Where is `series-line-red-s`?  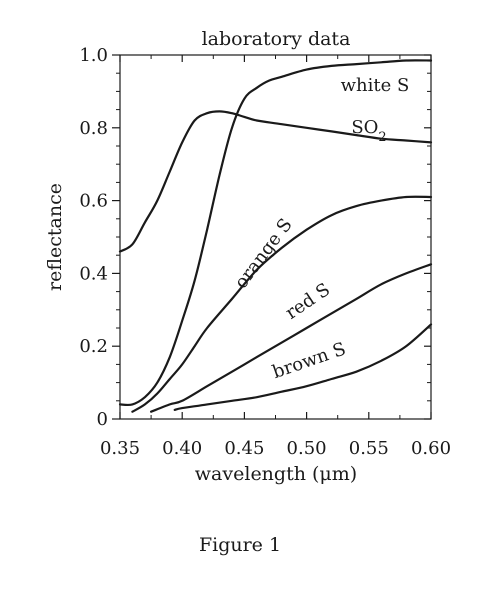
series-line-red-s is located at coordinates (291, 338).